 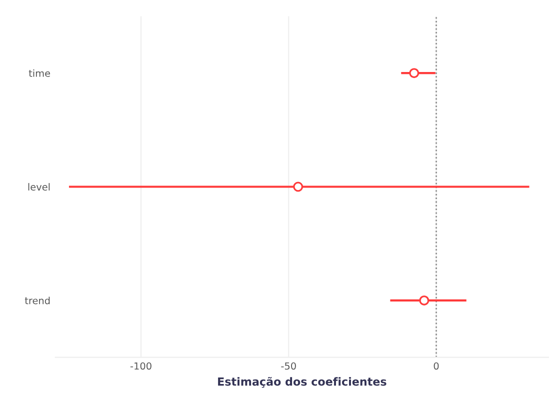 What do you see at coordinates (141, 366) in the screenshot?
I see `x-tick-label: -100` at bounding box center [141, 366].